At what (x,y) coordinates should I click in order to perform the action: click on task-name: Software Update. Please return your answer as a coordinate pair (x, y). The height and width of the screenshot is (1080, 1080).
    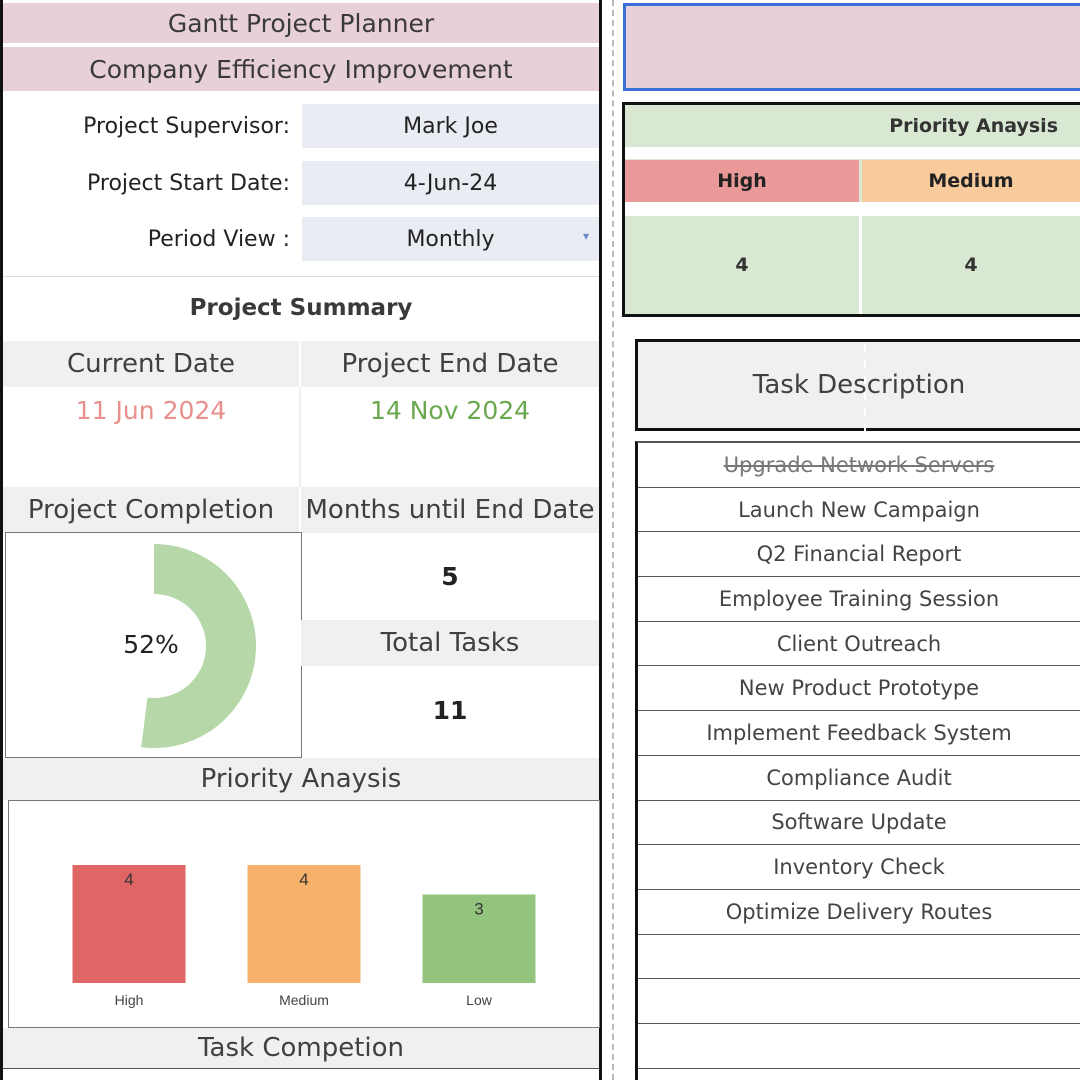
    Looking at the image, I should click on (859, 822).